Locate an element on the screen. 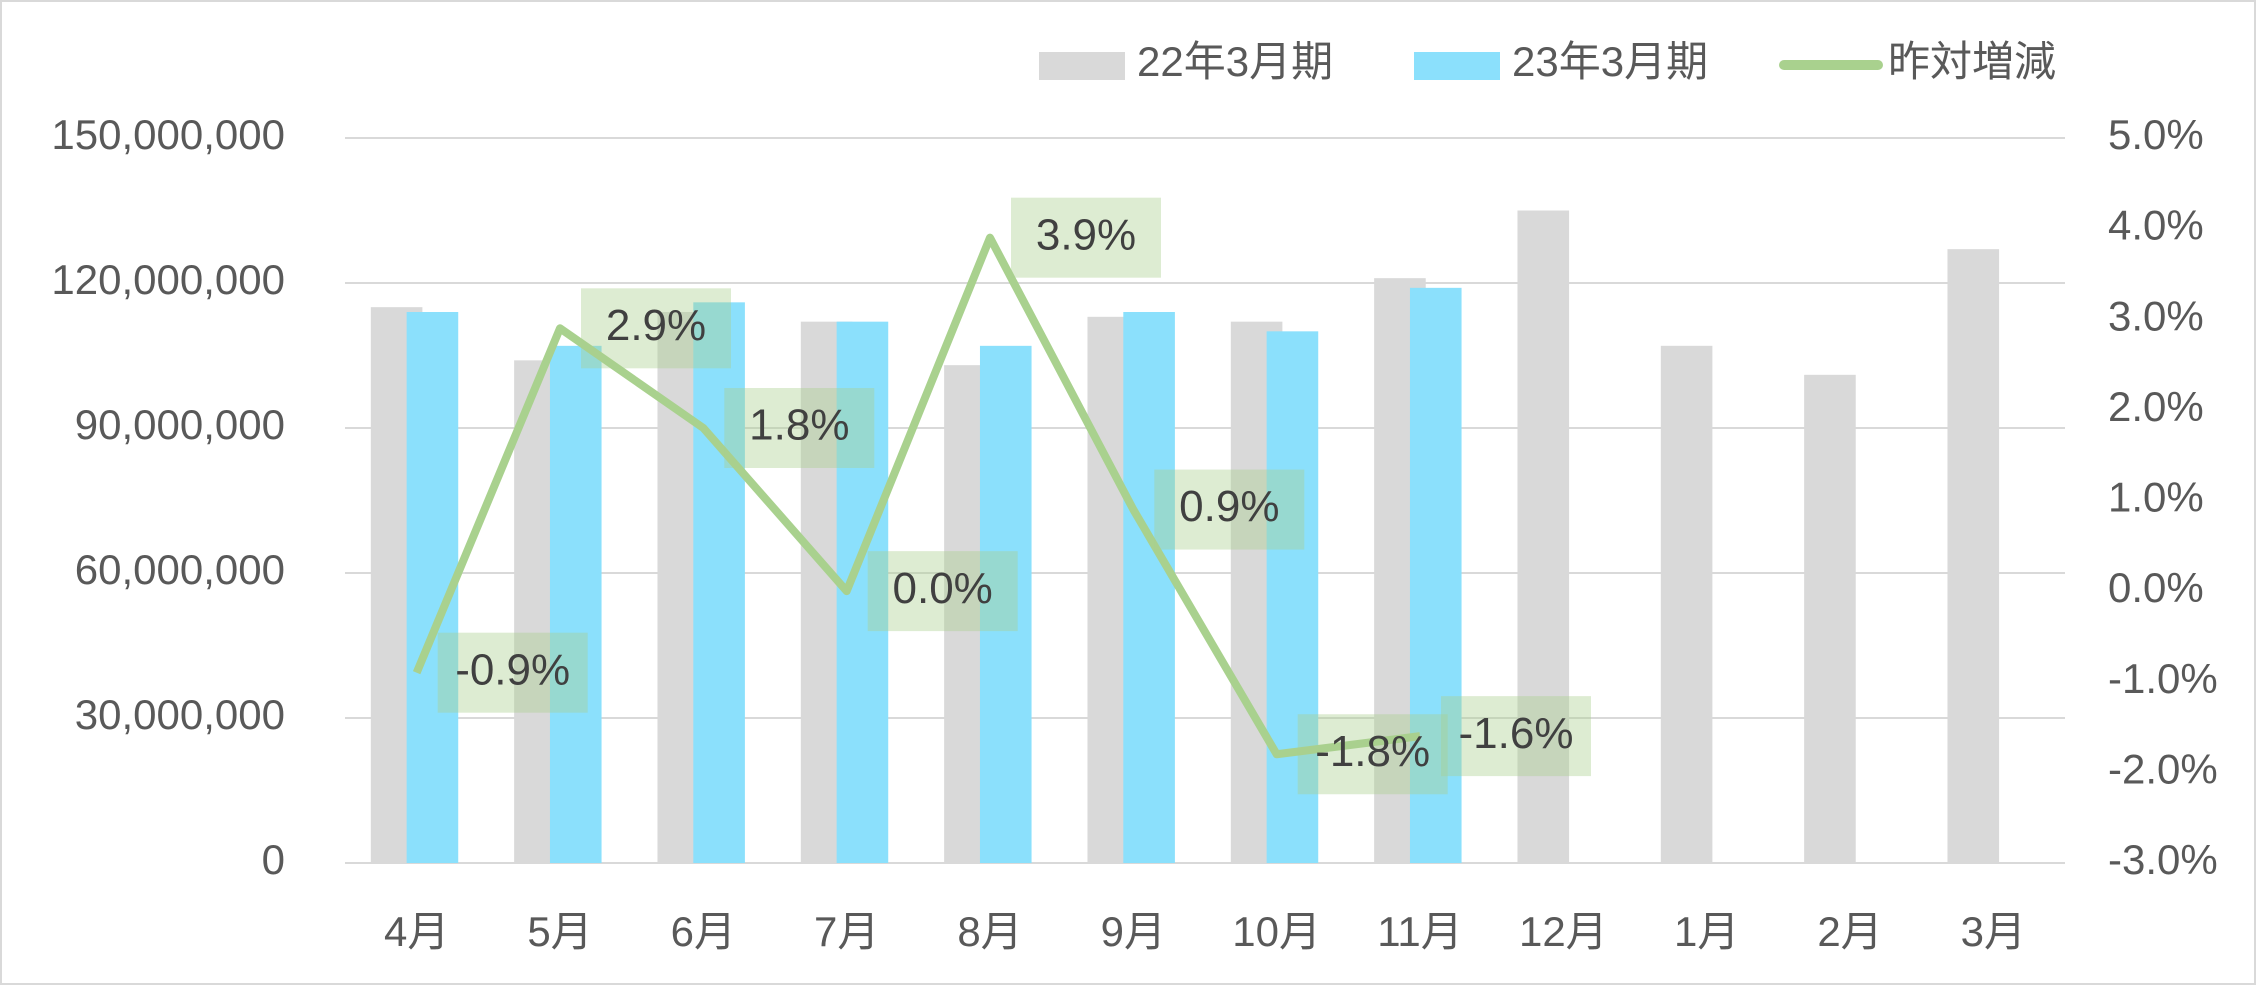 Image resolution: width=2256 pixels, height=985 pixels. x-tick-label: 2月 is located at coordinates (1849, 931).